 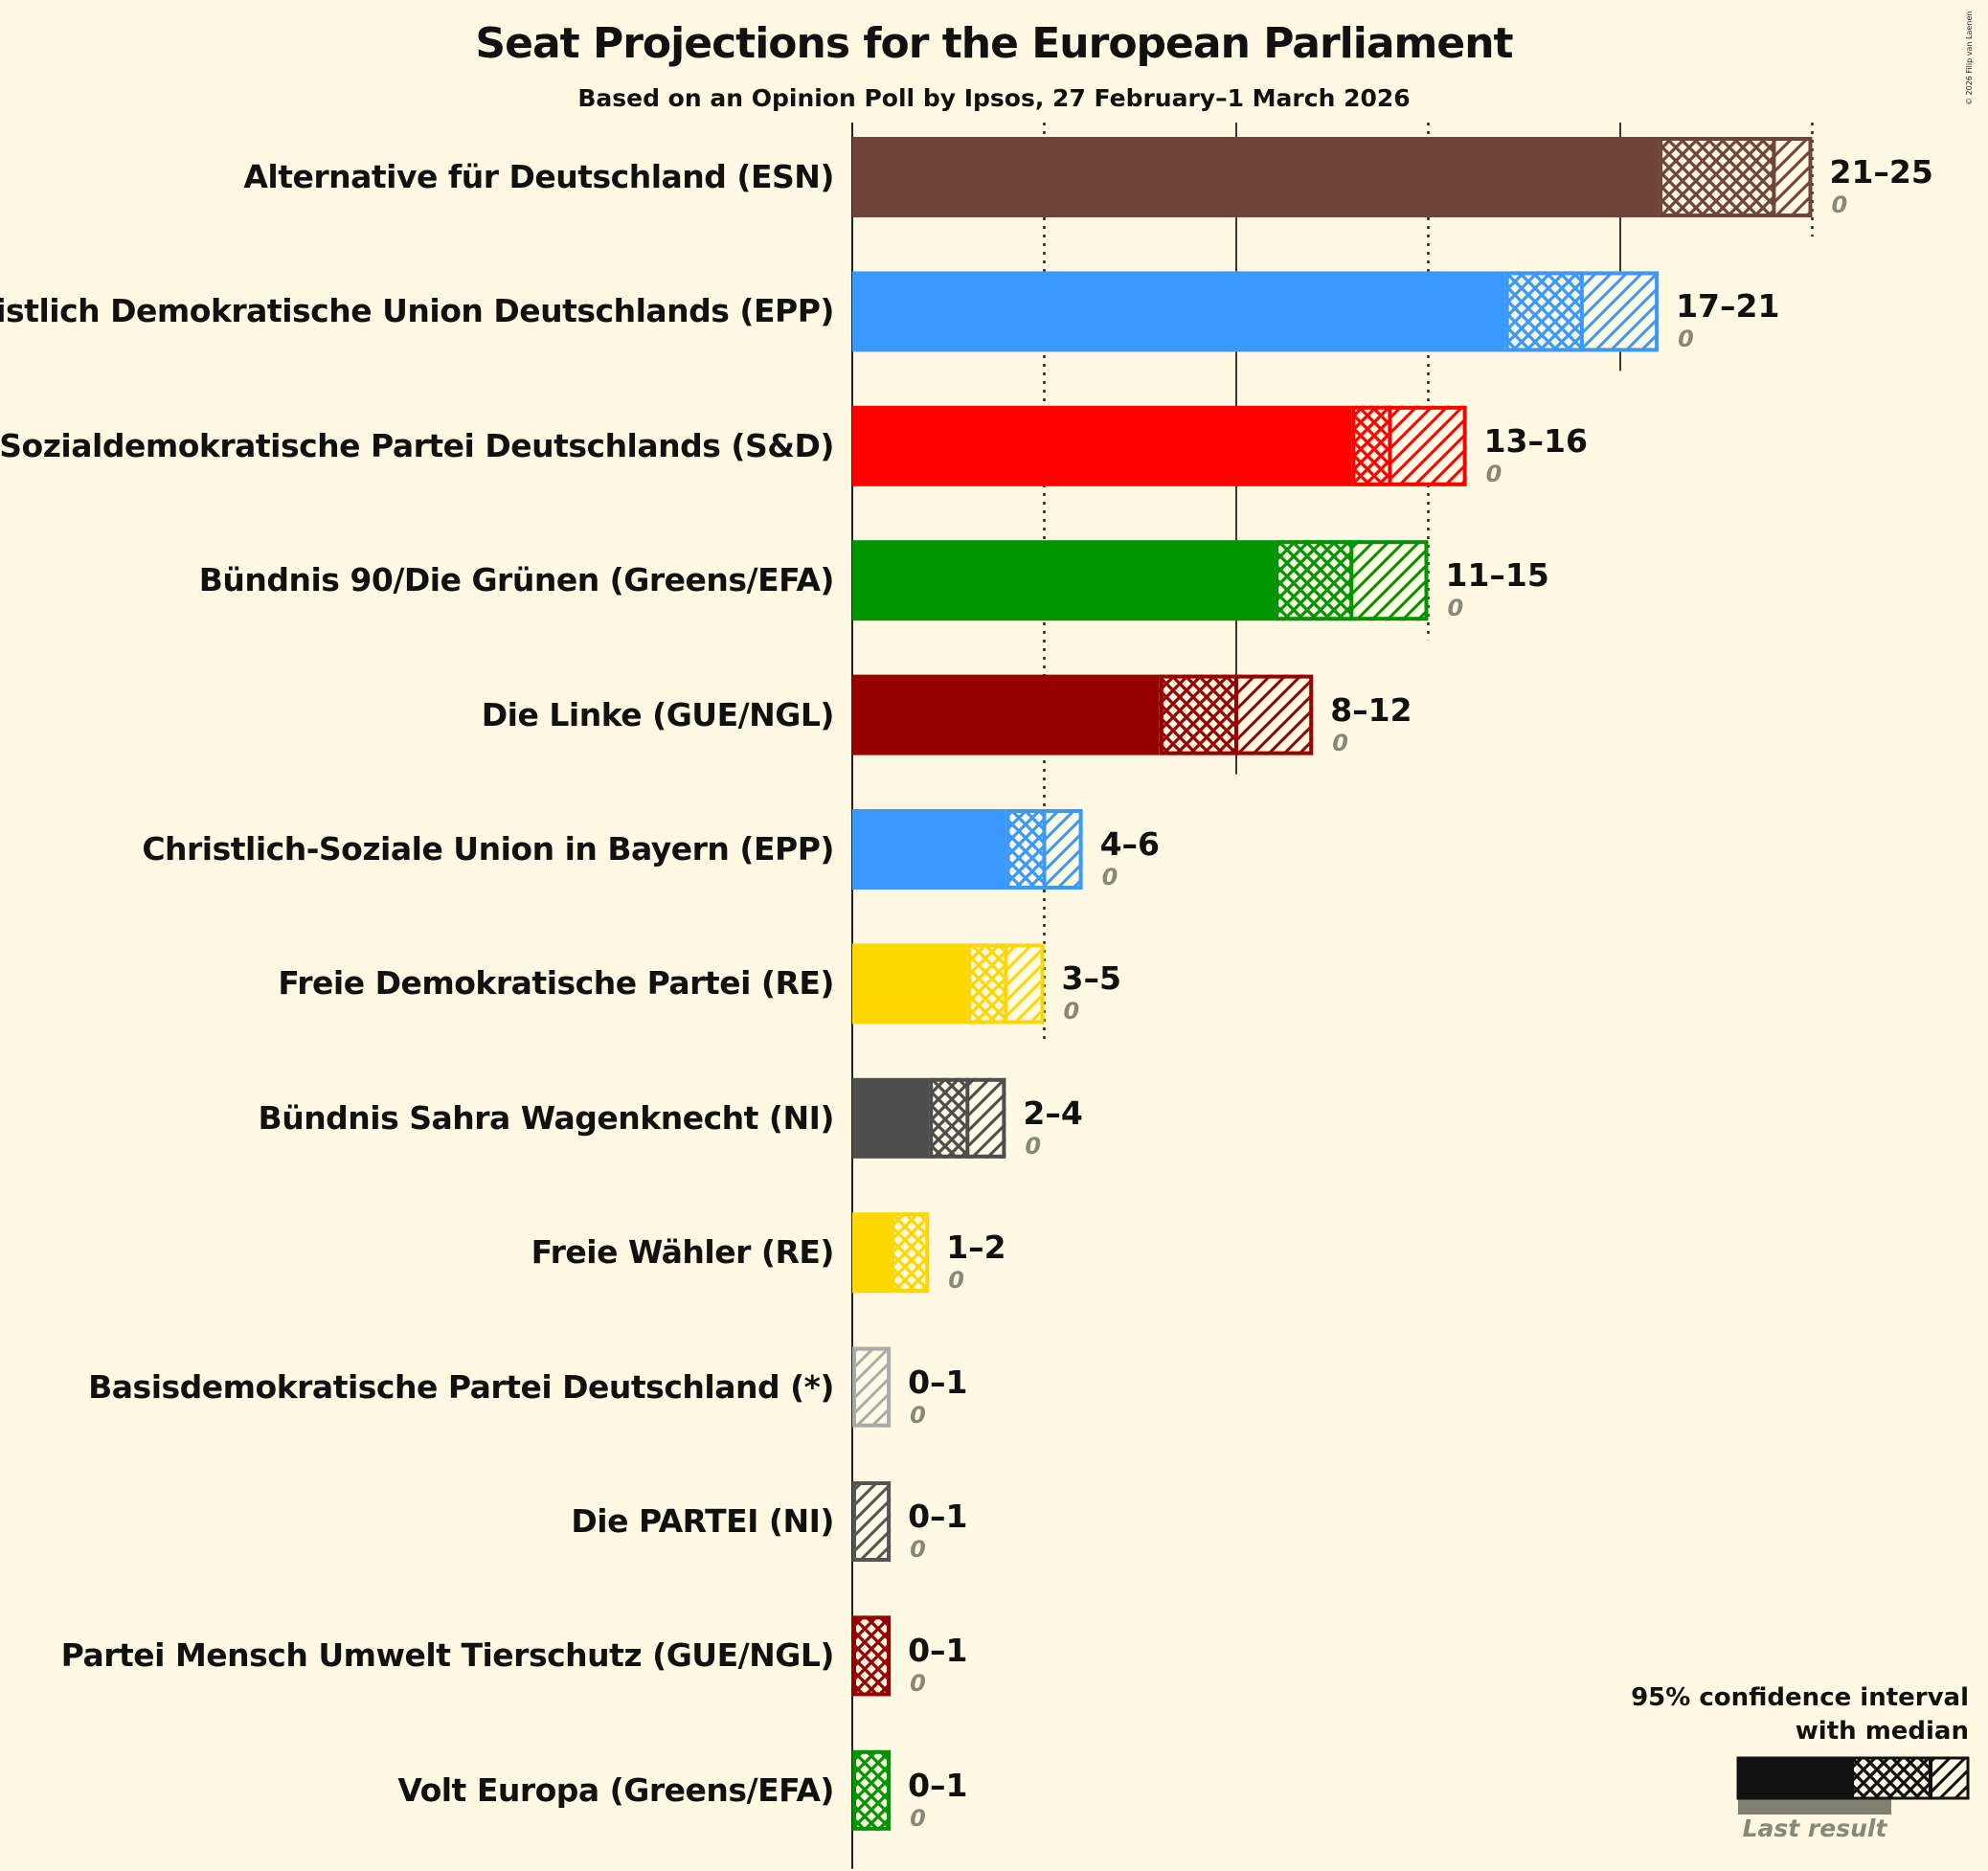 I want to click on legend-title: 95% confidence interval with median, so click(x=1800, y=1714).